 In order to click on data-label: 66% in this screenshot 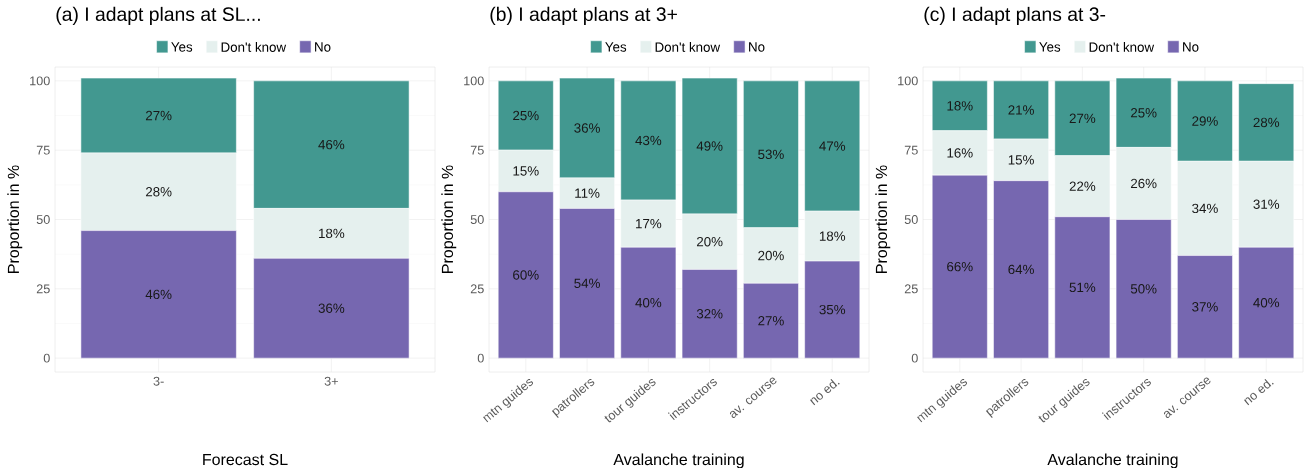, I will do `click(960, 266)`.